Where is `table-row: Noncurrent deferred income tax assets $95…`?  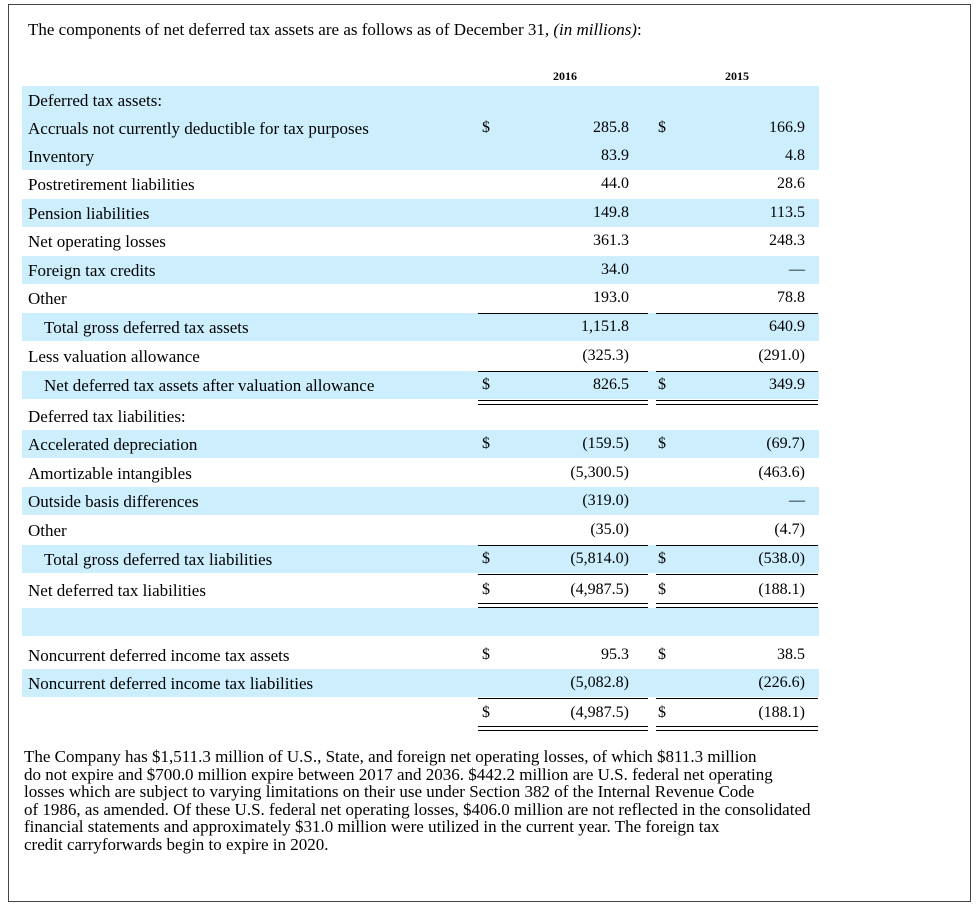
table-row: Noncurrent deferred income tax assets $95… is located at coordinates (420, 655).